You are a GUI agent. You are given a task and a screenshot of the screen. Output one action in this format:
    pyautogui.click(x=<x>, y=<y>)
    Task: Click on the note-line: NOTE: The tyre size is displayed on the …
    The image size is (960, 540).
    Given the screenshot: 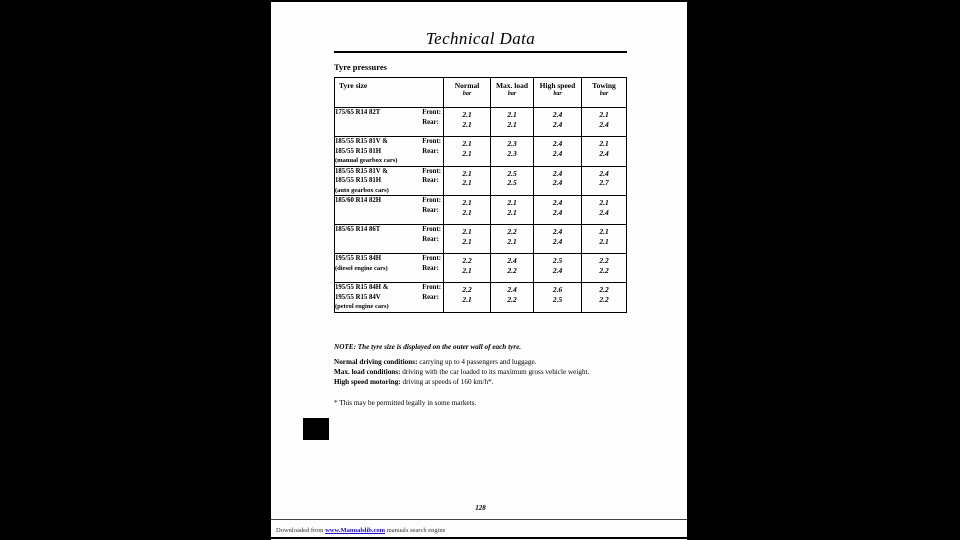 What is the action you would take?
    pyautogui.click(x=480, y=347)
    